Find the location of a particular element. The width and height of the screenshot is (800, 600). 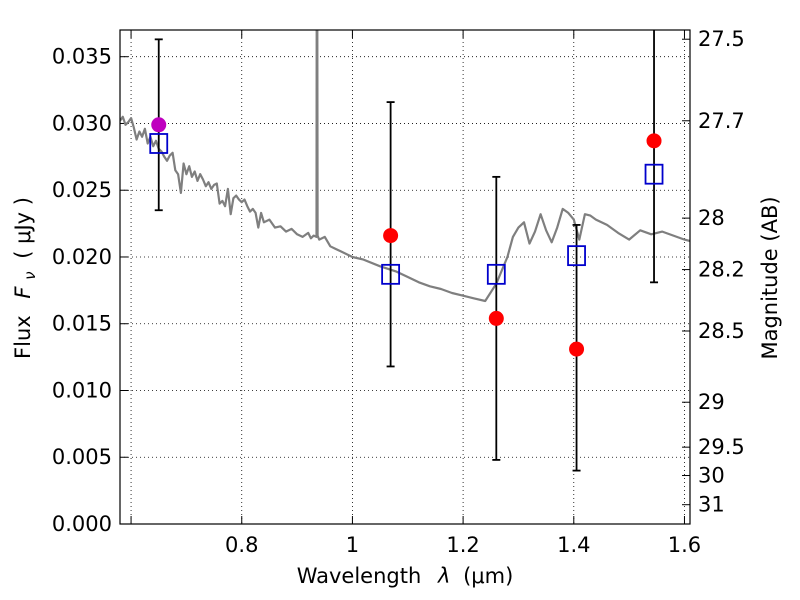

y2-tick-label: 30 is located at coordinates (711, 476).